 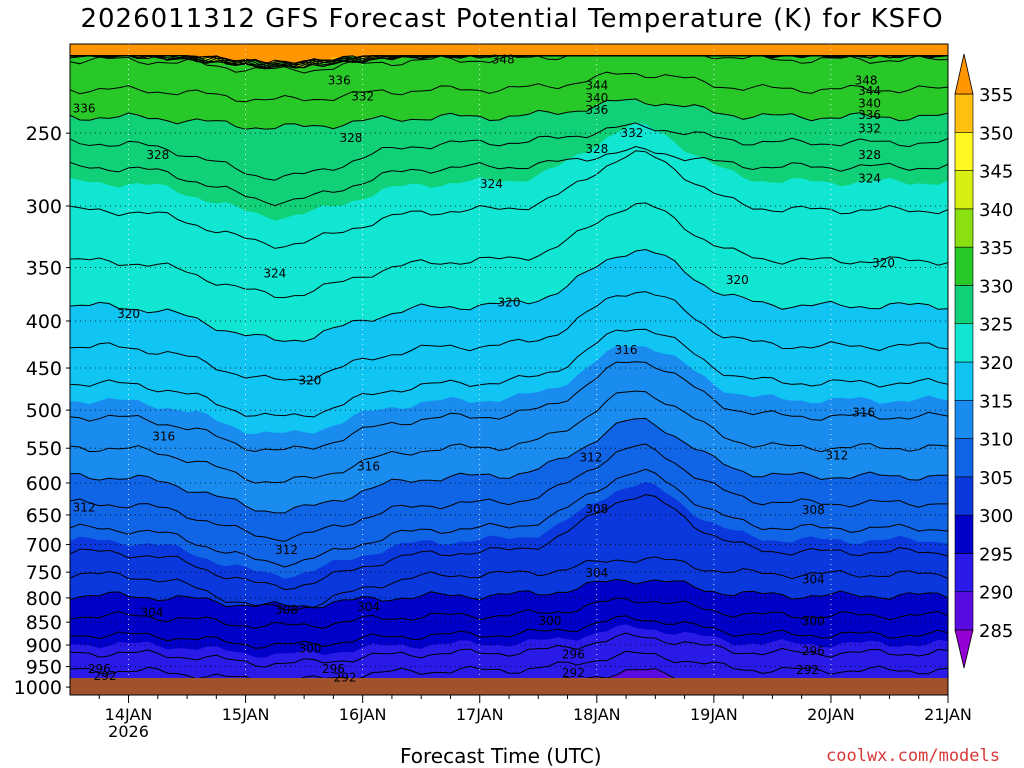 I want to click on x-tick-label: 21JAN, so click(x=948, y=714).